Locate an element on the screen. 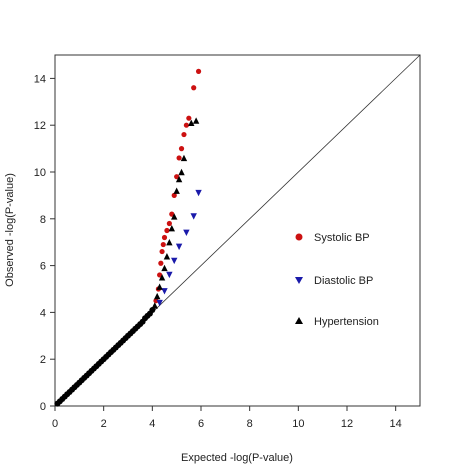 This screenshot has width=474, height=474. y-tick-label: 10 is located at coordinates (40, 173).